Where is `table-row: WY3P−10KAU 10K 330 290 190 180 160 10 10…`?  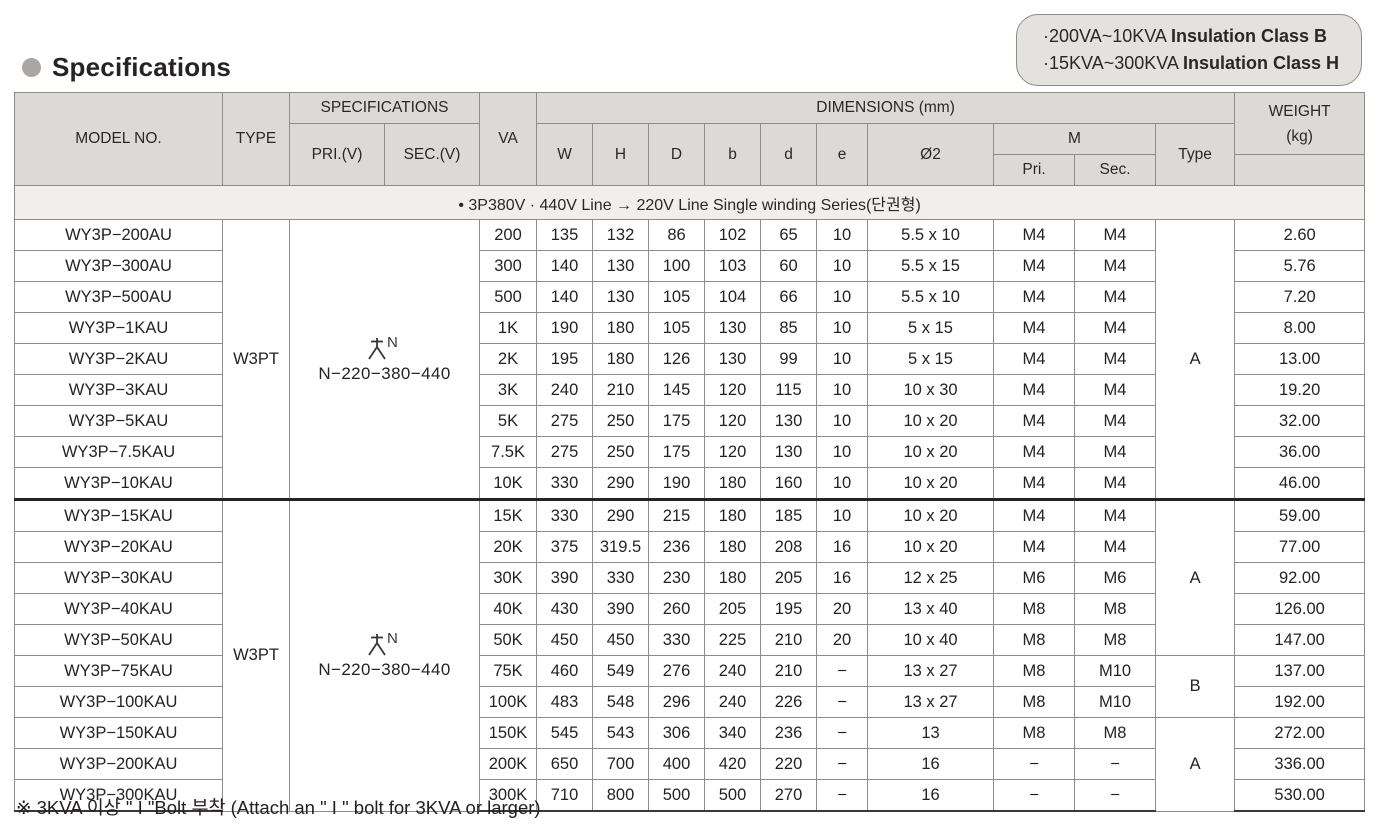
table-row: WY3P−10KAU 10K 330 290 190 180 160 10 10… is located at coordinates (690, 483).